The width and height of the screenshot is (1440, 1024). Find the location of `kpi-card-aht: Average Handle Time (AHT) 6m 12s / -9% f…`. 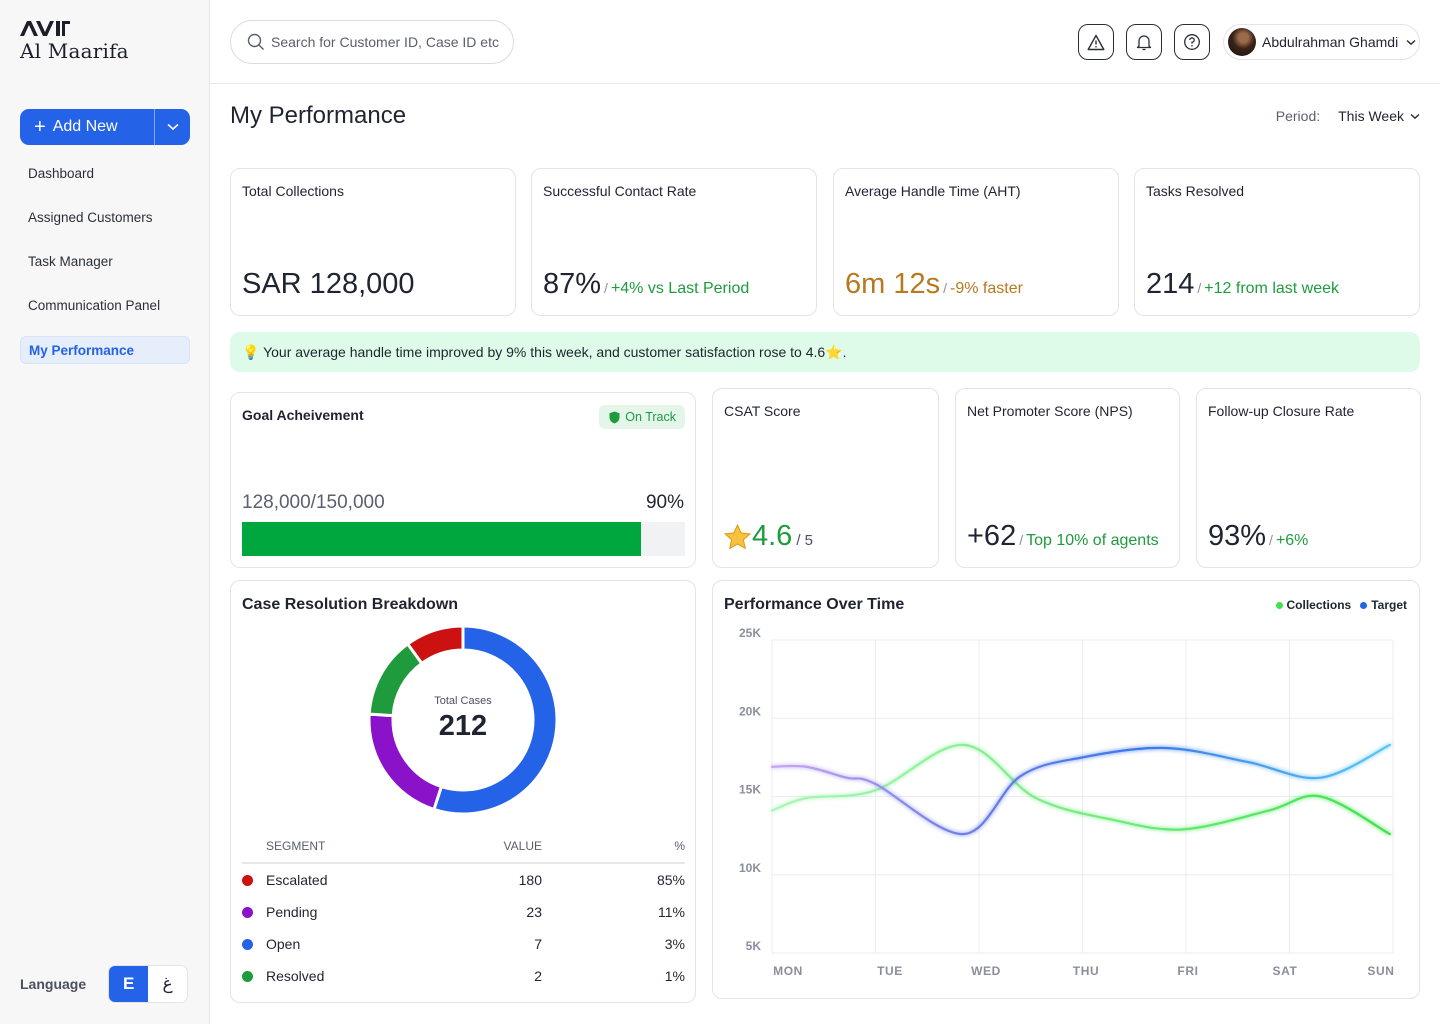

kpi-card-aht: Average Handle Time (AHT) 6m 12s / -9% f… is located at coordinates (976, 242).